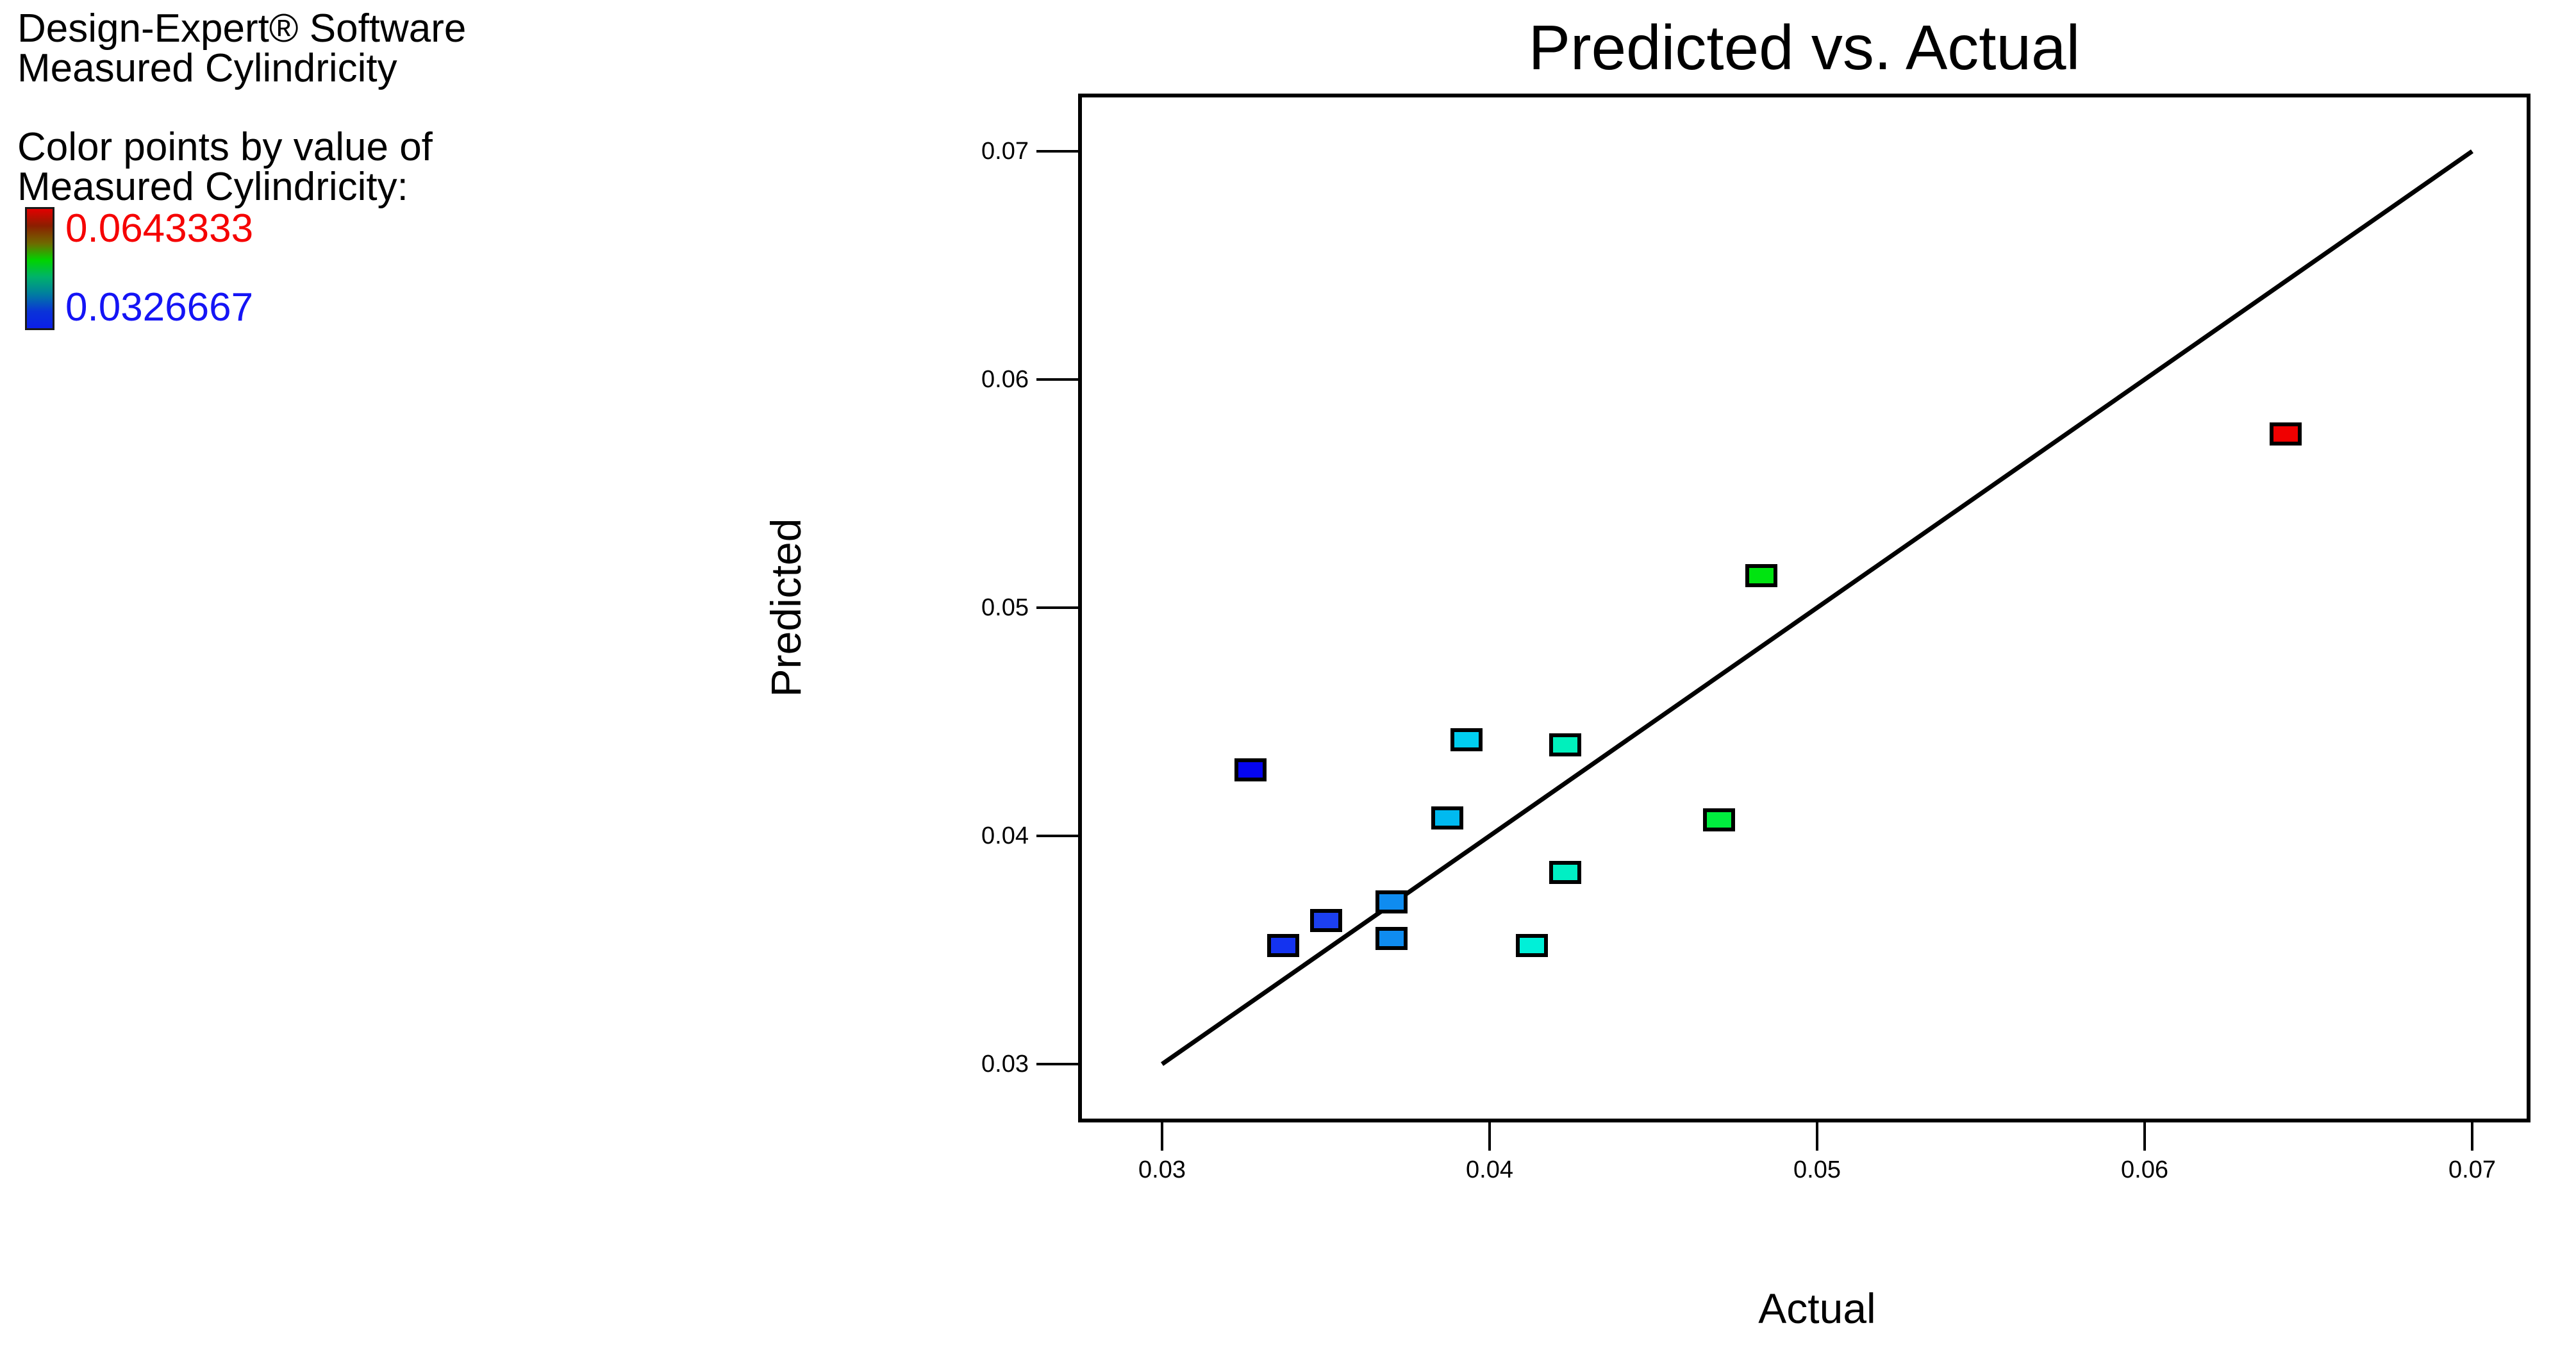  Describe the element at coordinates (242, 29) in the screenshot. I see `software-name-line: Design-Expert® Software` at that location.